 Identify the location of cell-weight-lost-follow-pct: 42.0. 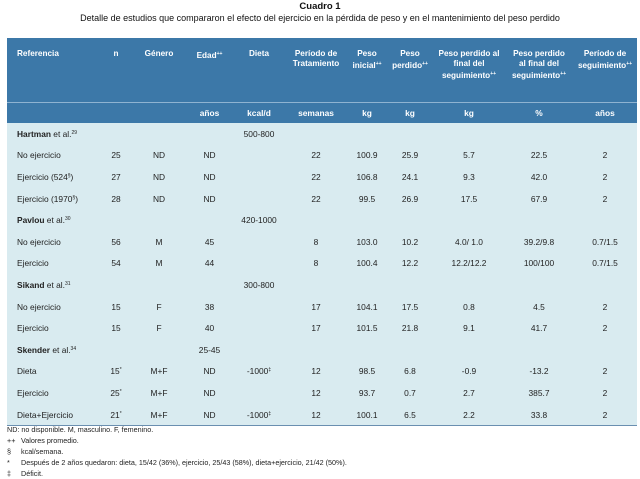
(539, 177).